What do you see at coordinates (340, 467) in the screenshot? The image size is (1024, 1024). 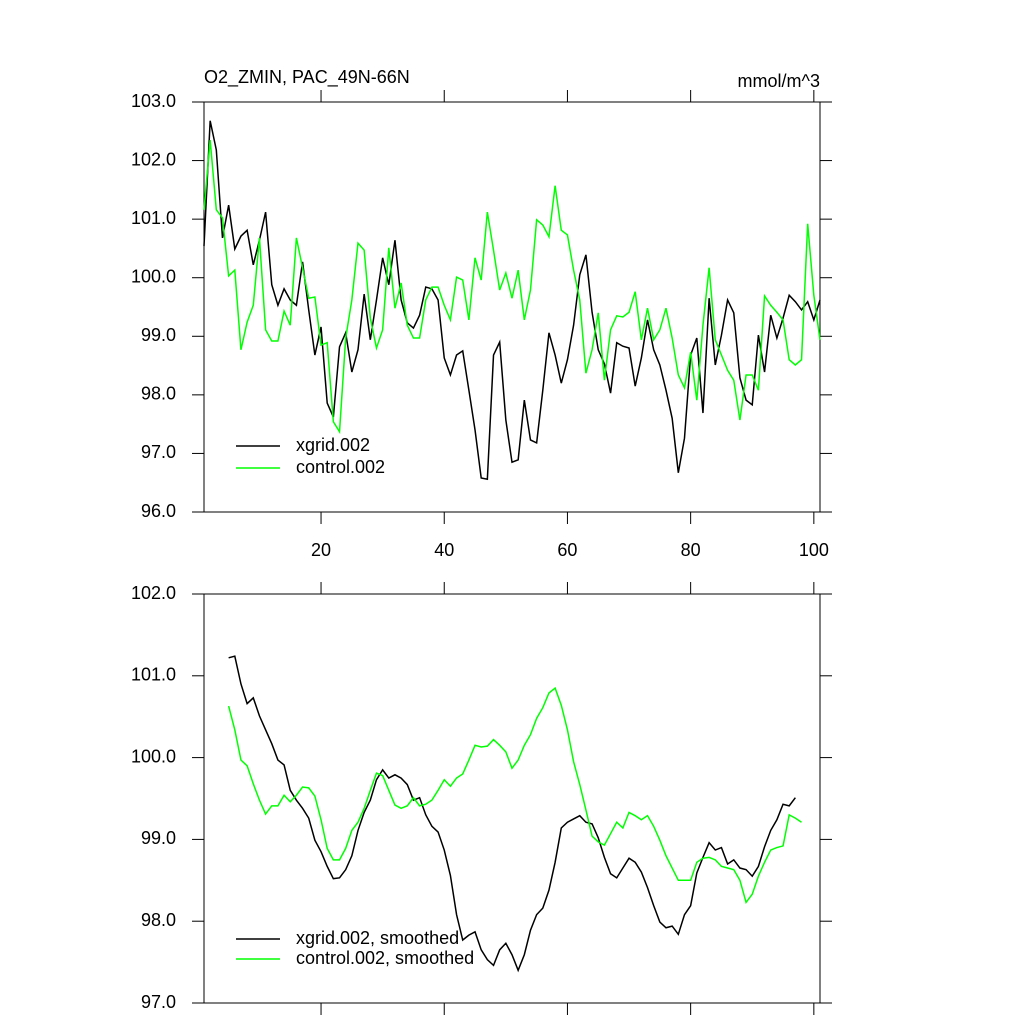 I see `legend-label: control.002` at bounding box center [340, 467].